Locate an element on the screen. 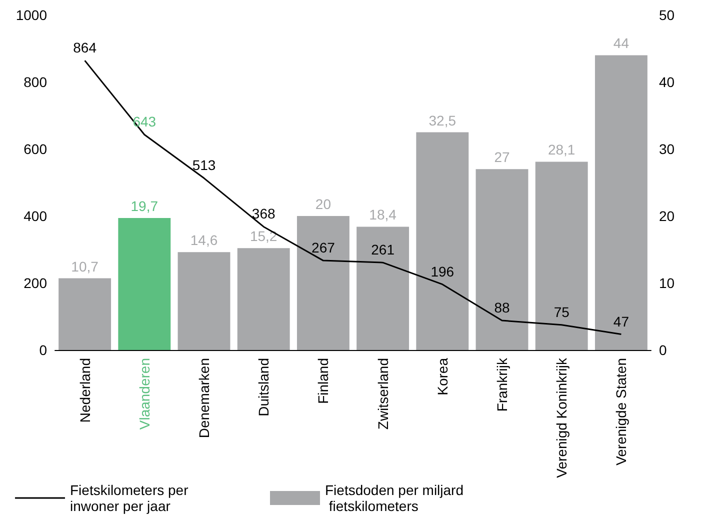 The width and height of the screenshot is (701, 524). y-tick-label: 0 is located at coordinates (43, 350).